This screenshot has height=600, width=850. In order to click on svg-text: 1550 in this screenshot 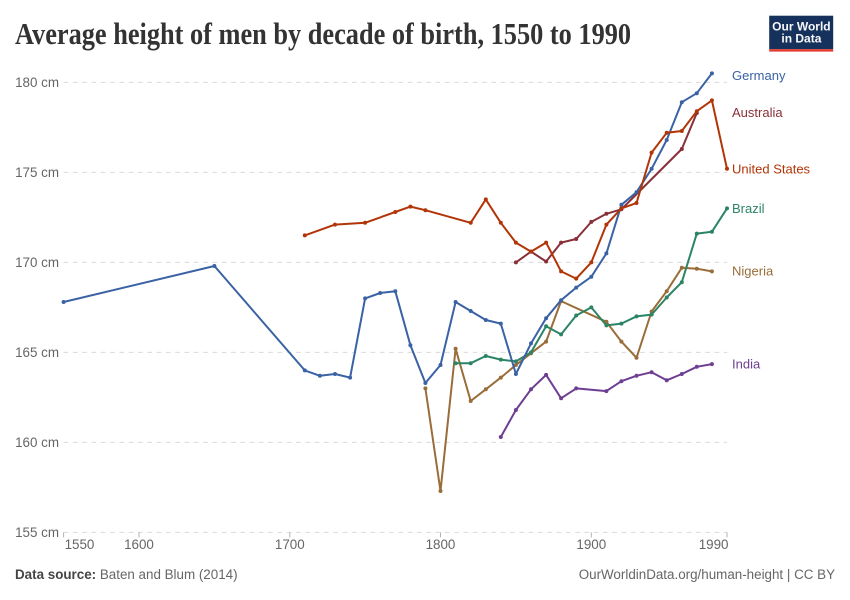, I will do `click(80, 544)`.